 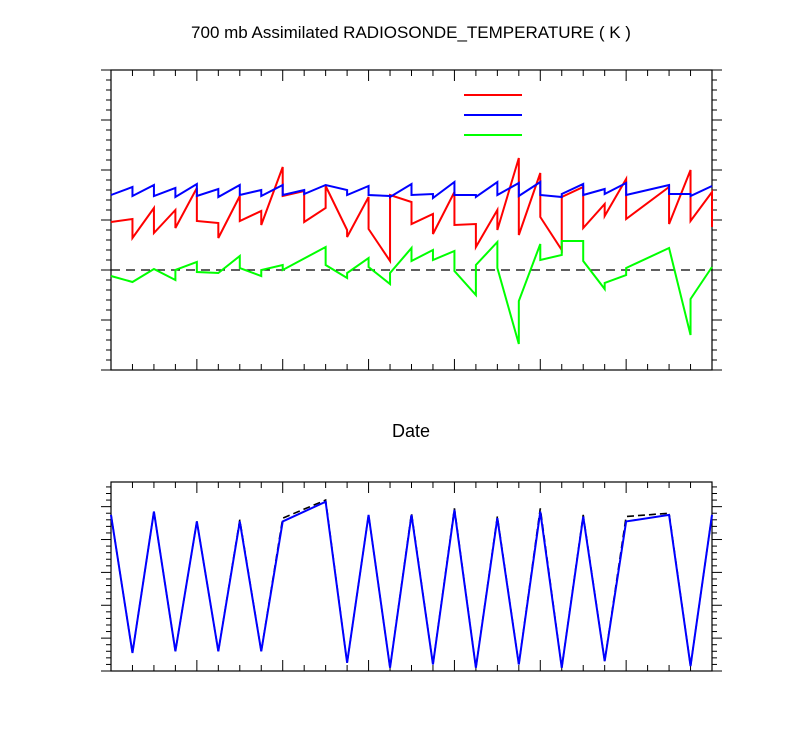 I want to click on series-line-rmse, so click(x=411, y=211).